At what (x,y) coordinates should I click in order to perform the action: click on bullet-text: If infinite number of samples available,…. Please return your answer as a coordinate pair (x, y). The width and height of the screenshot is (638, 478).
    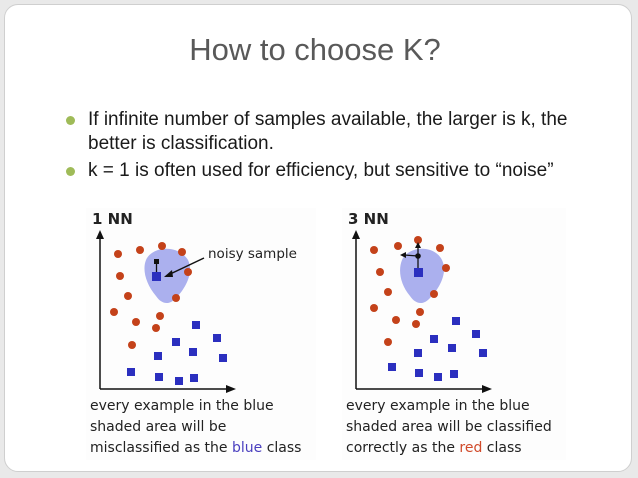
    Looking at the image, I should click on (328, 131).